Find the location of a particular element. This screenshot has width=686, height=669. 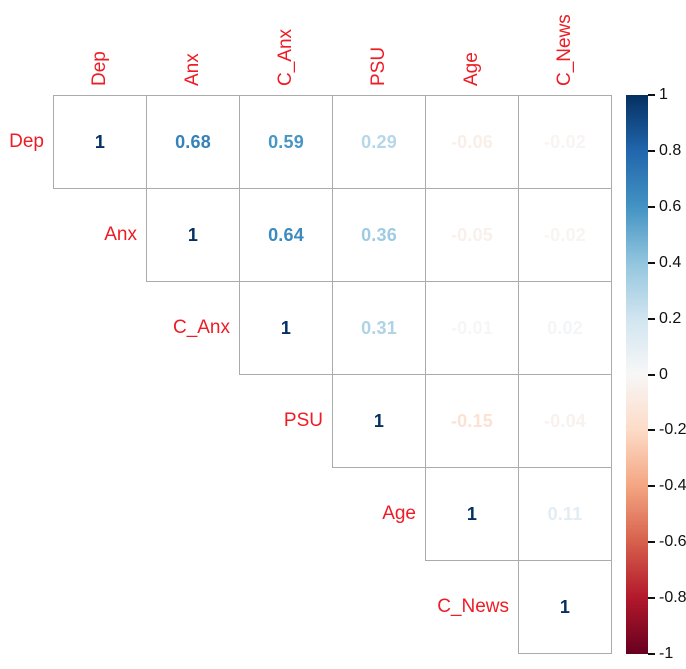

row-label-C_Anx: C_Anx is located at coordinates (201, 327).